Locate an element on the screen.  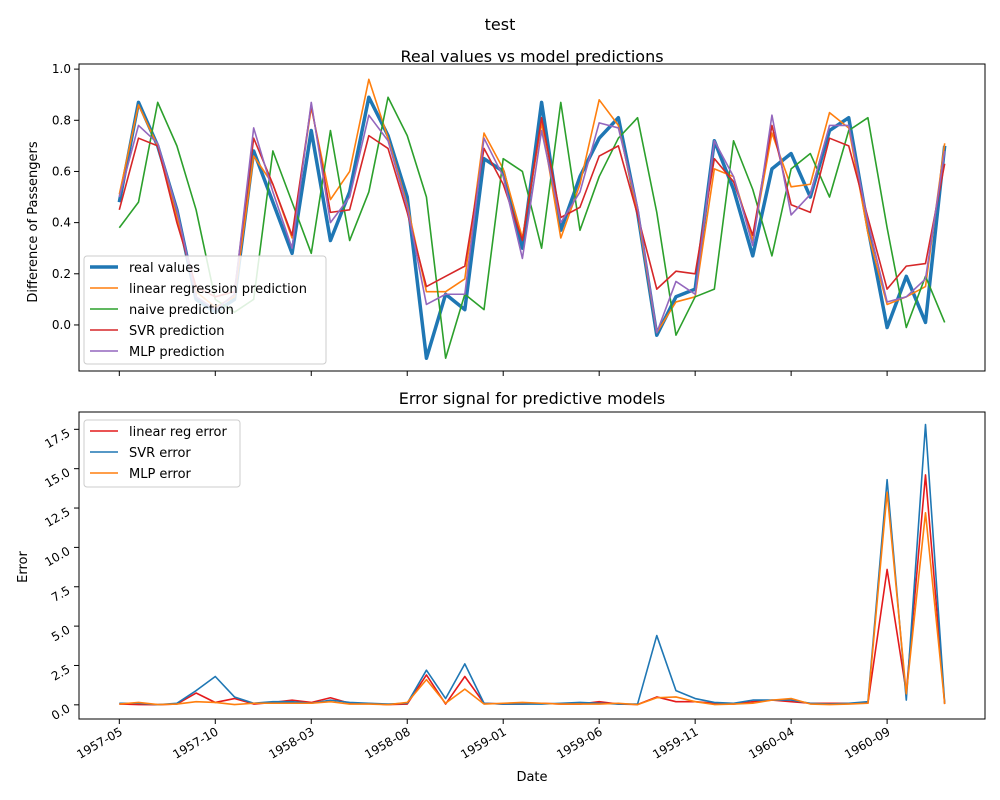
legend-entry: SVR error is located at coordinates (160, 453).